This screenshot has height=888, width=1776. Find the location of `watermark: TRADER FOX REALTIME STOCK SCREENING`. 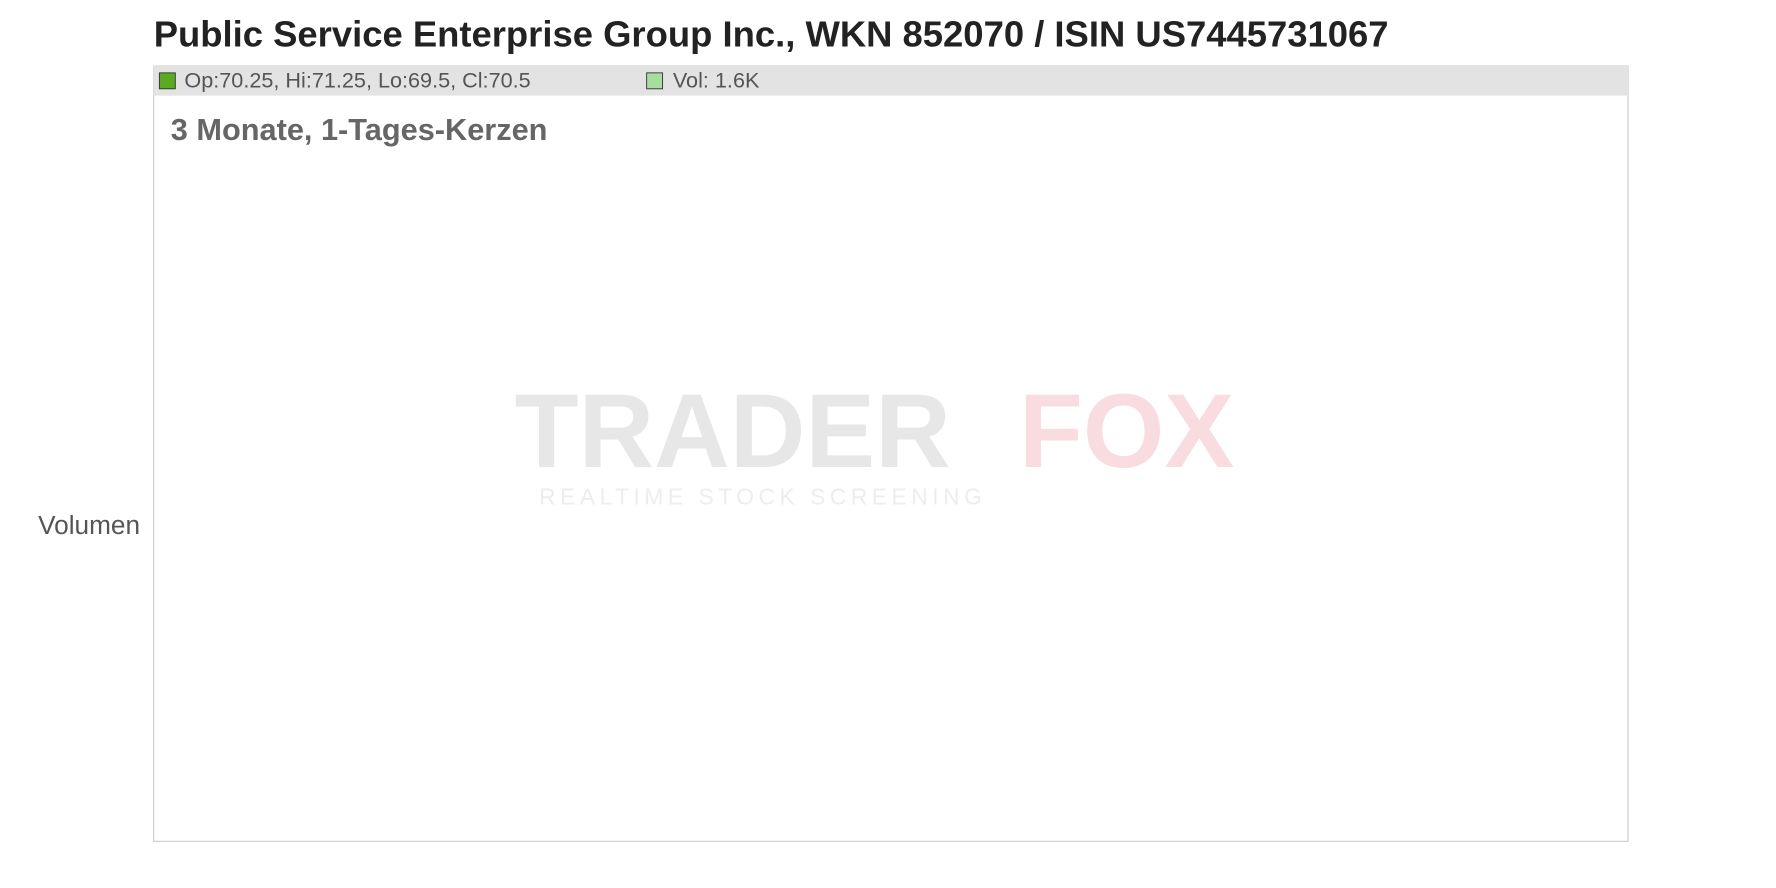

watermark: TRADER FOX REALTIME STOCK SCREENING is located at coordinates (875, 441).